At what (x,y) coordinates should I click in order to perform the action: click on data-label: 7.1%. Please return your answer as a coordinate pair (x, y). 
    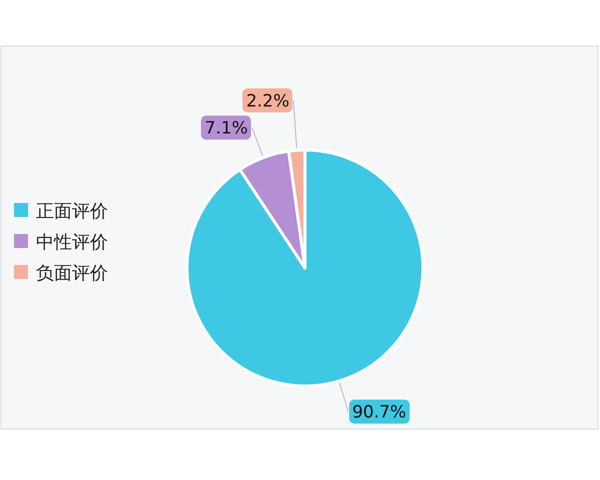
    Looking at the image, I should click on (226, 128).